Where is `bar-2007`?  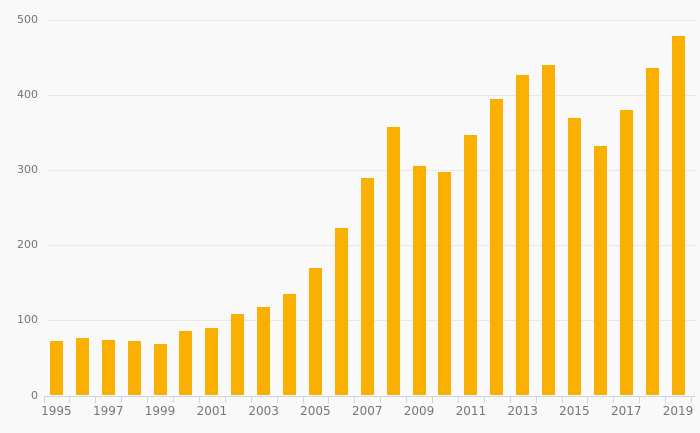
bar-2007 is located at coordinates (367, 287).